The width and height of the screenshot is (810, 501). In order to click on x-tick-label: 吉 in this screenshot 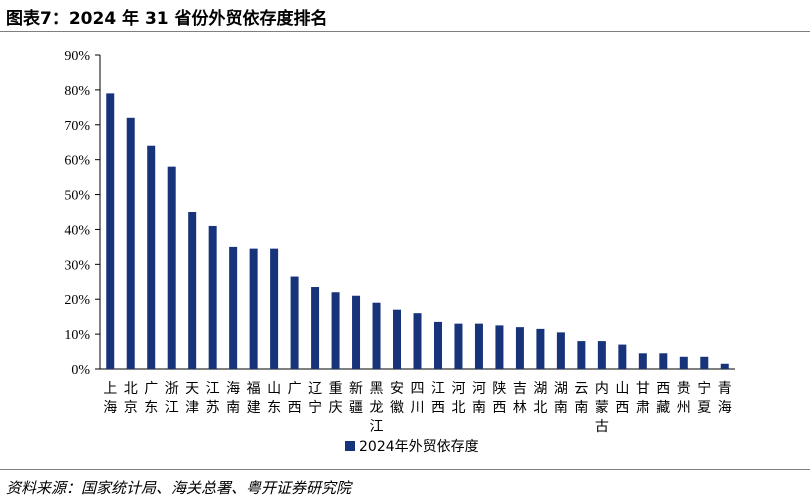, I will do `click(520, 389)`.